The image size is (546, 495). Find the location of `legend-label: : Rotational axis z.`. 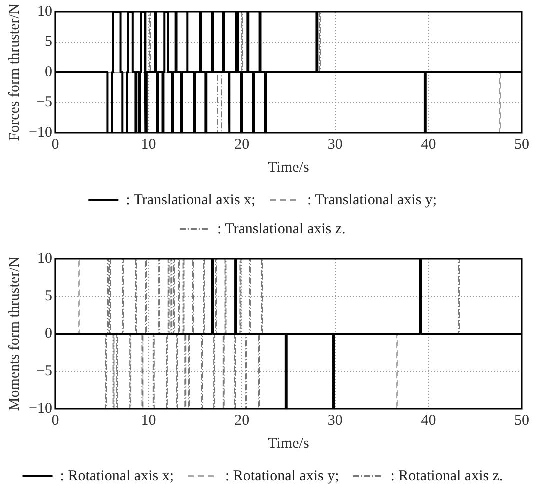

legend-label: : Rotational axis z. is located at coordinates (447, 476).